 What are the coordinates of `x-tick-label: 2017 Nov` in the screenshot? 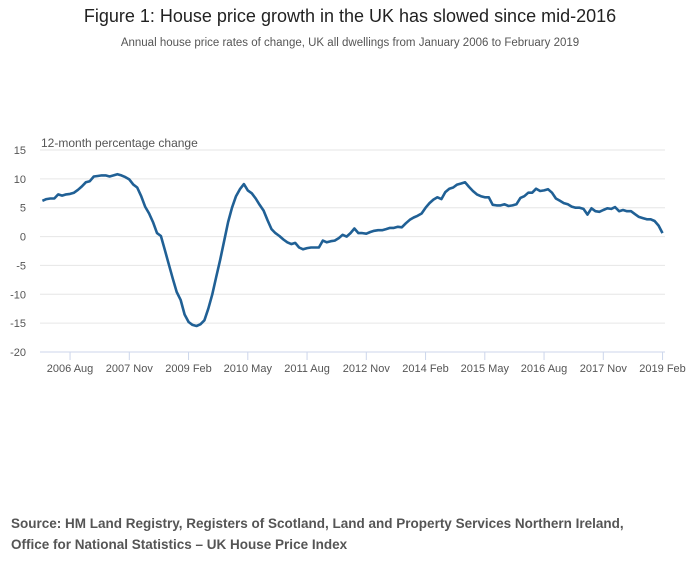 It's located at (604, 369).